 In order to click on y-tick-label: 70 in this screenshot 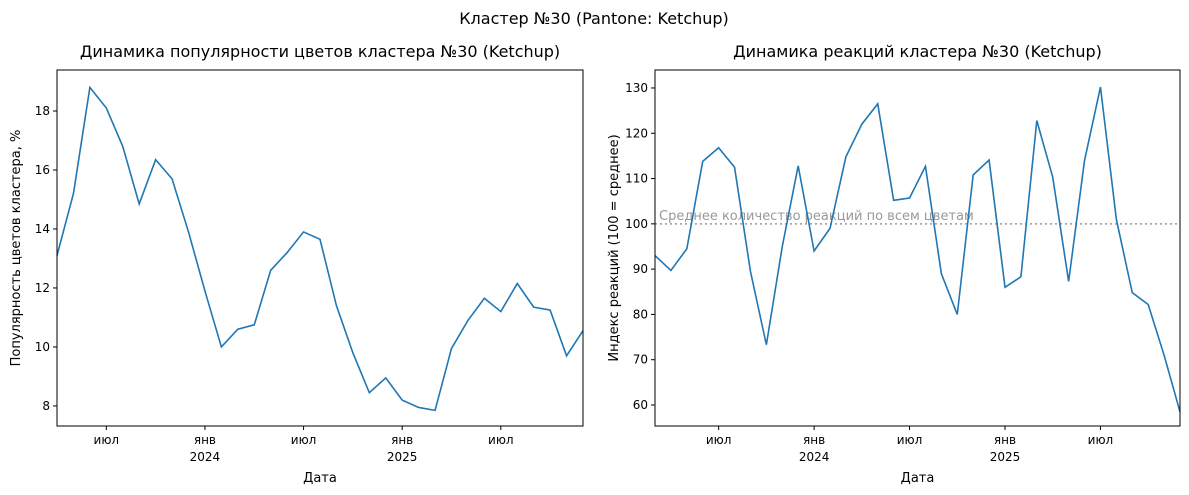, I will do `click(640, 360)`.